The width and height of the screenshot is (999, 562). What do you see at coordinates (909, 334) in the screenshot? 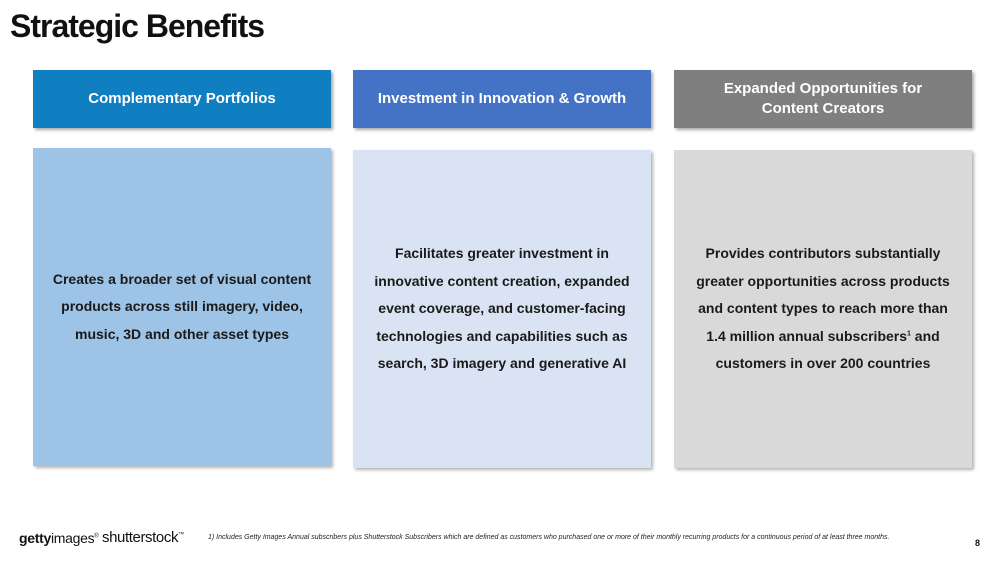
I see `footnote-marker: 1` at bounding box center [909, 334].